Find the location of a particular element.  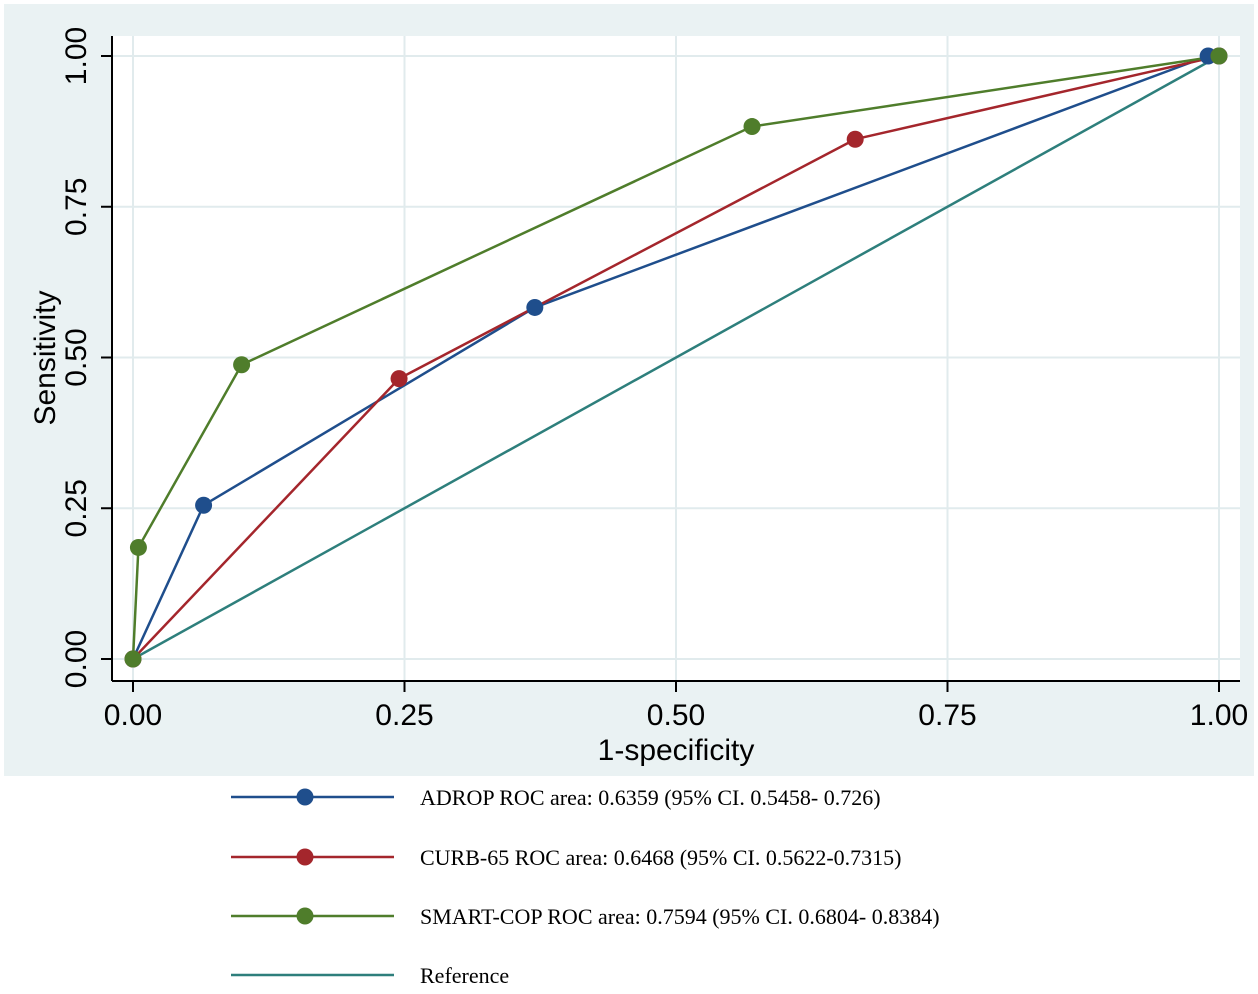

x-tick-label: 1.00 is located at coordinates (1219, 715).